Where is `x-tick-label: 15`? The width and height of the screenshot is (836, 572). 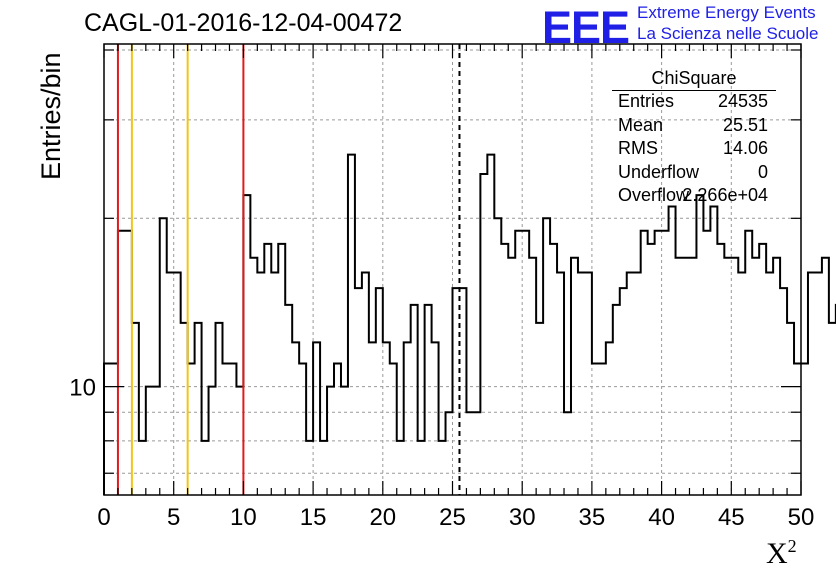 x-tick-label: 15 is located at coordinates (313, 517).